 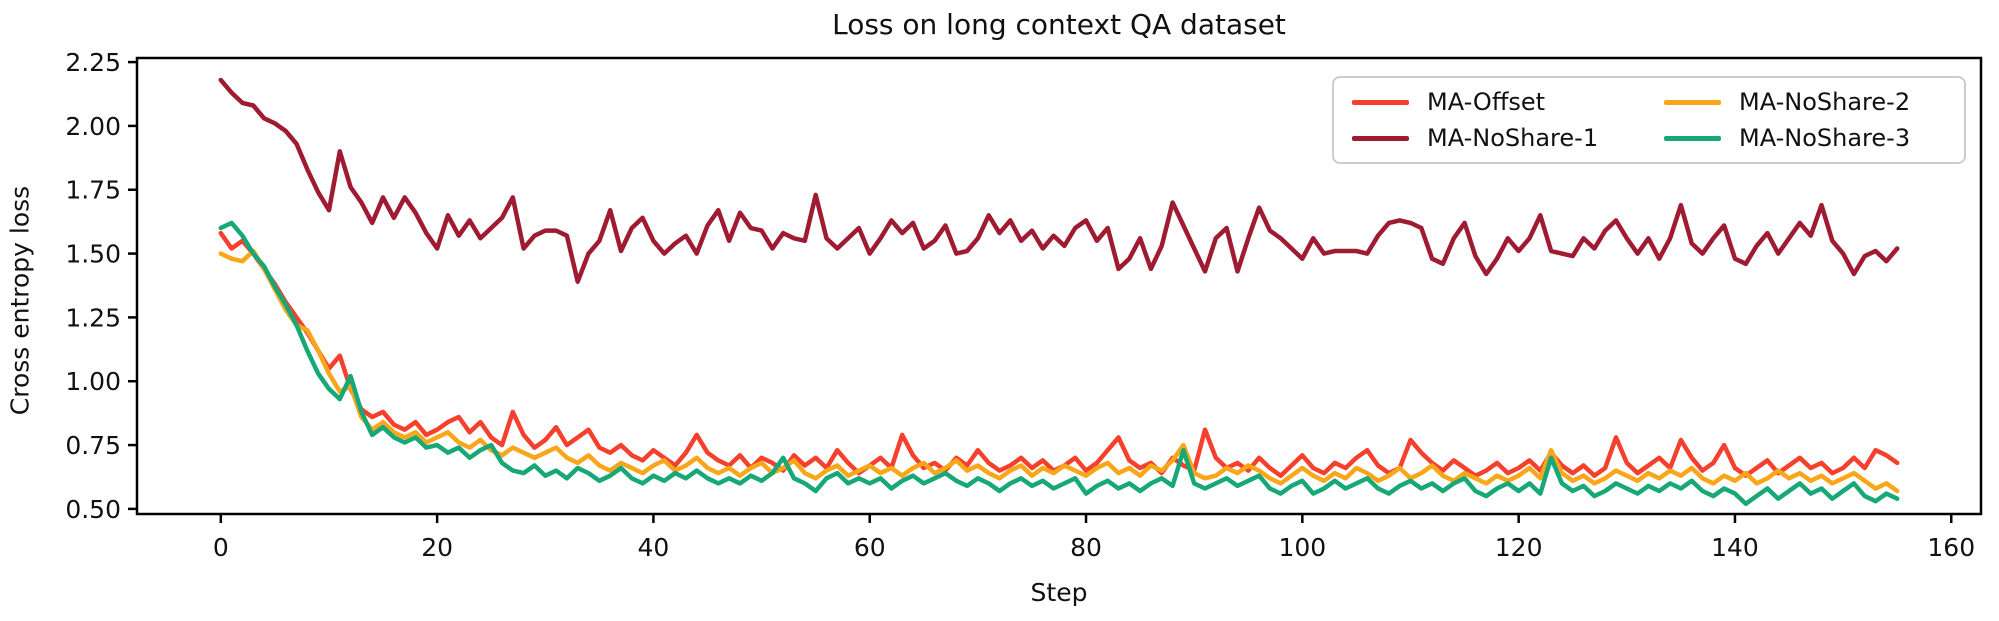 I want to click on legend-item: MA-NoShare-2, so click(x=1805, y=102).